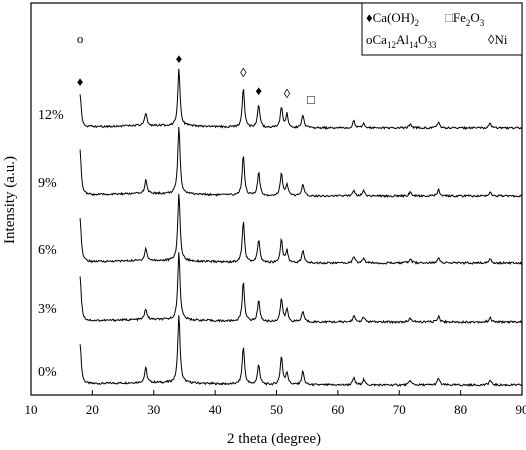 This screenshot has width=526, height=450. What do you see at coordinates (369, 17) in the screenshot?
I see `diamond-filled-icon: ♦` at bounding box center [369, 17].